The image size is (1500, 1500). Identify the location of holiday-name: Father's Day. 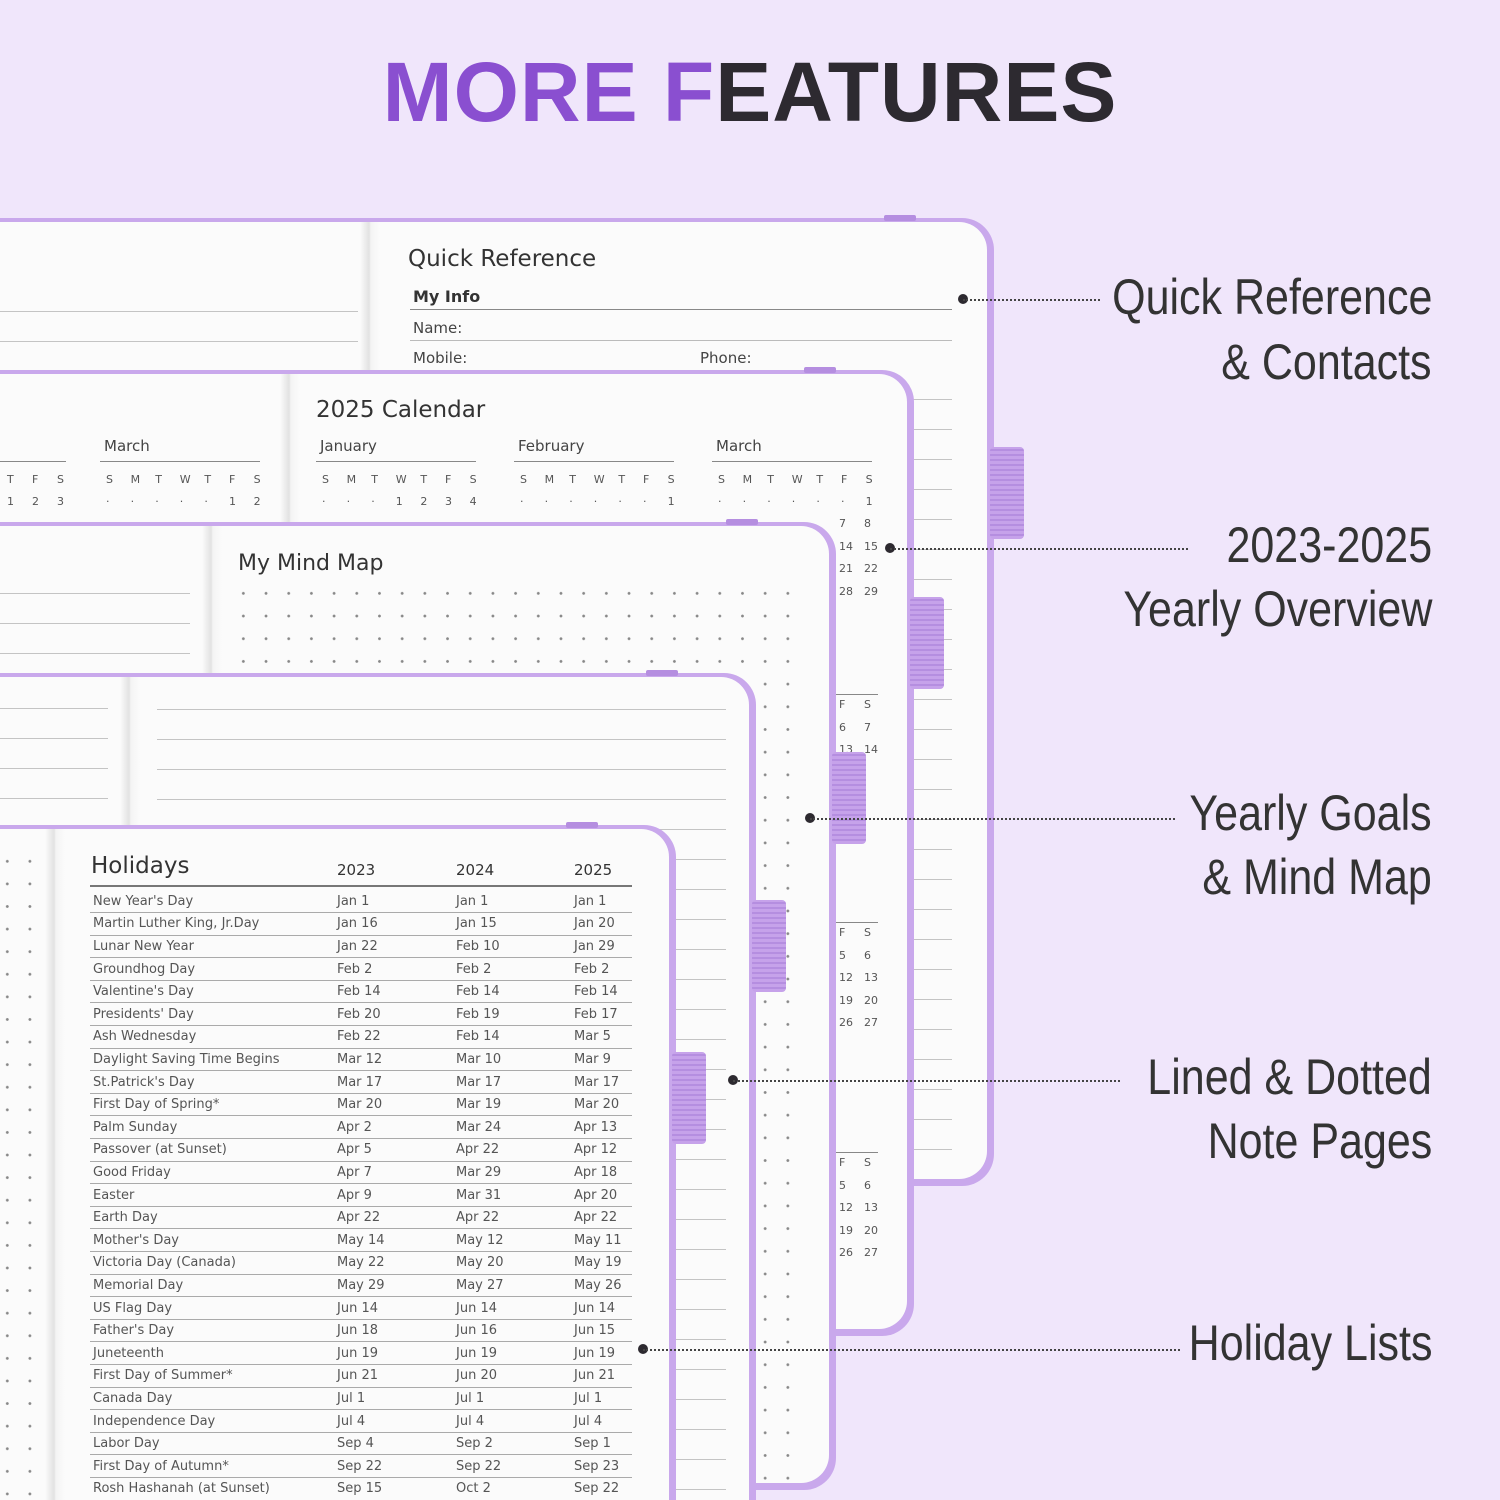
(134, 1331).